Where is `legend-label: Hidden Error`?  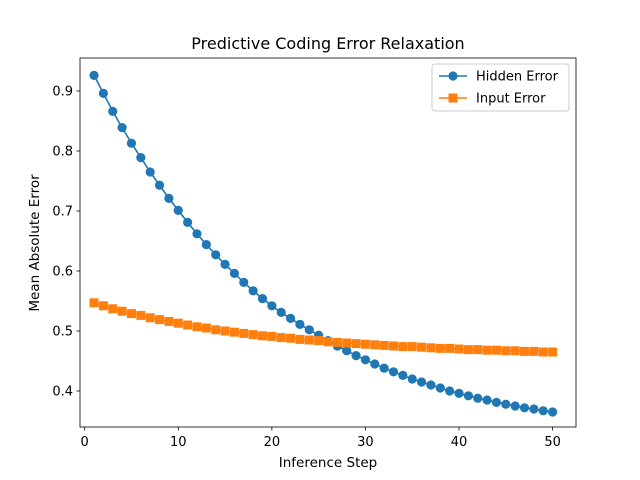
legend-label: Hidden Error is located at coordinates (517, 77).